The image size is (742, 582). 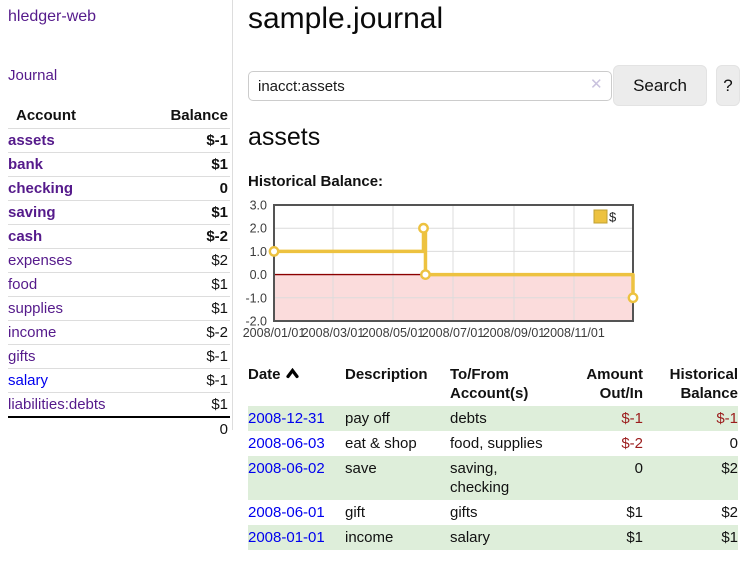 I want to click on register-row: 2008-06-01 gift gifts $1 $2, so click(x=493, y=512).